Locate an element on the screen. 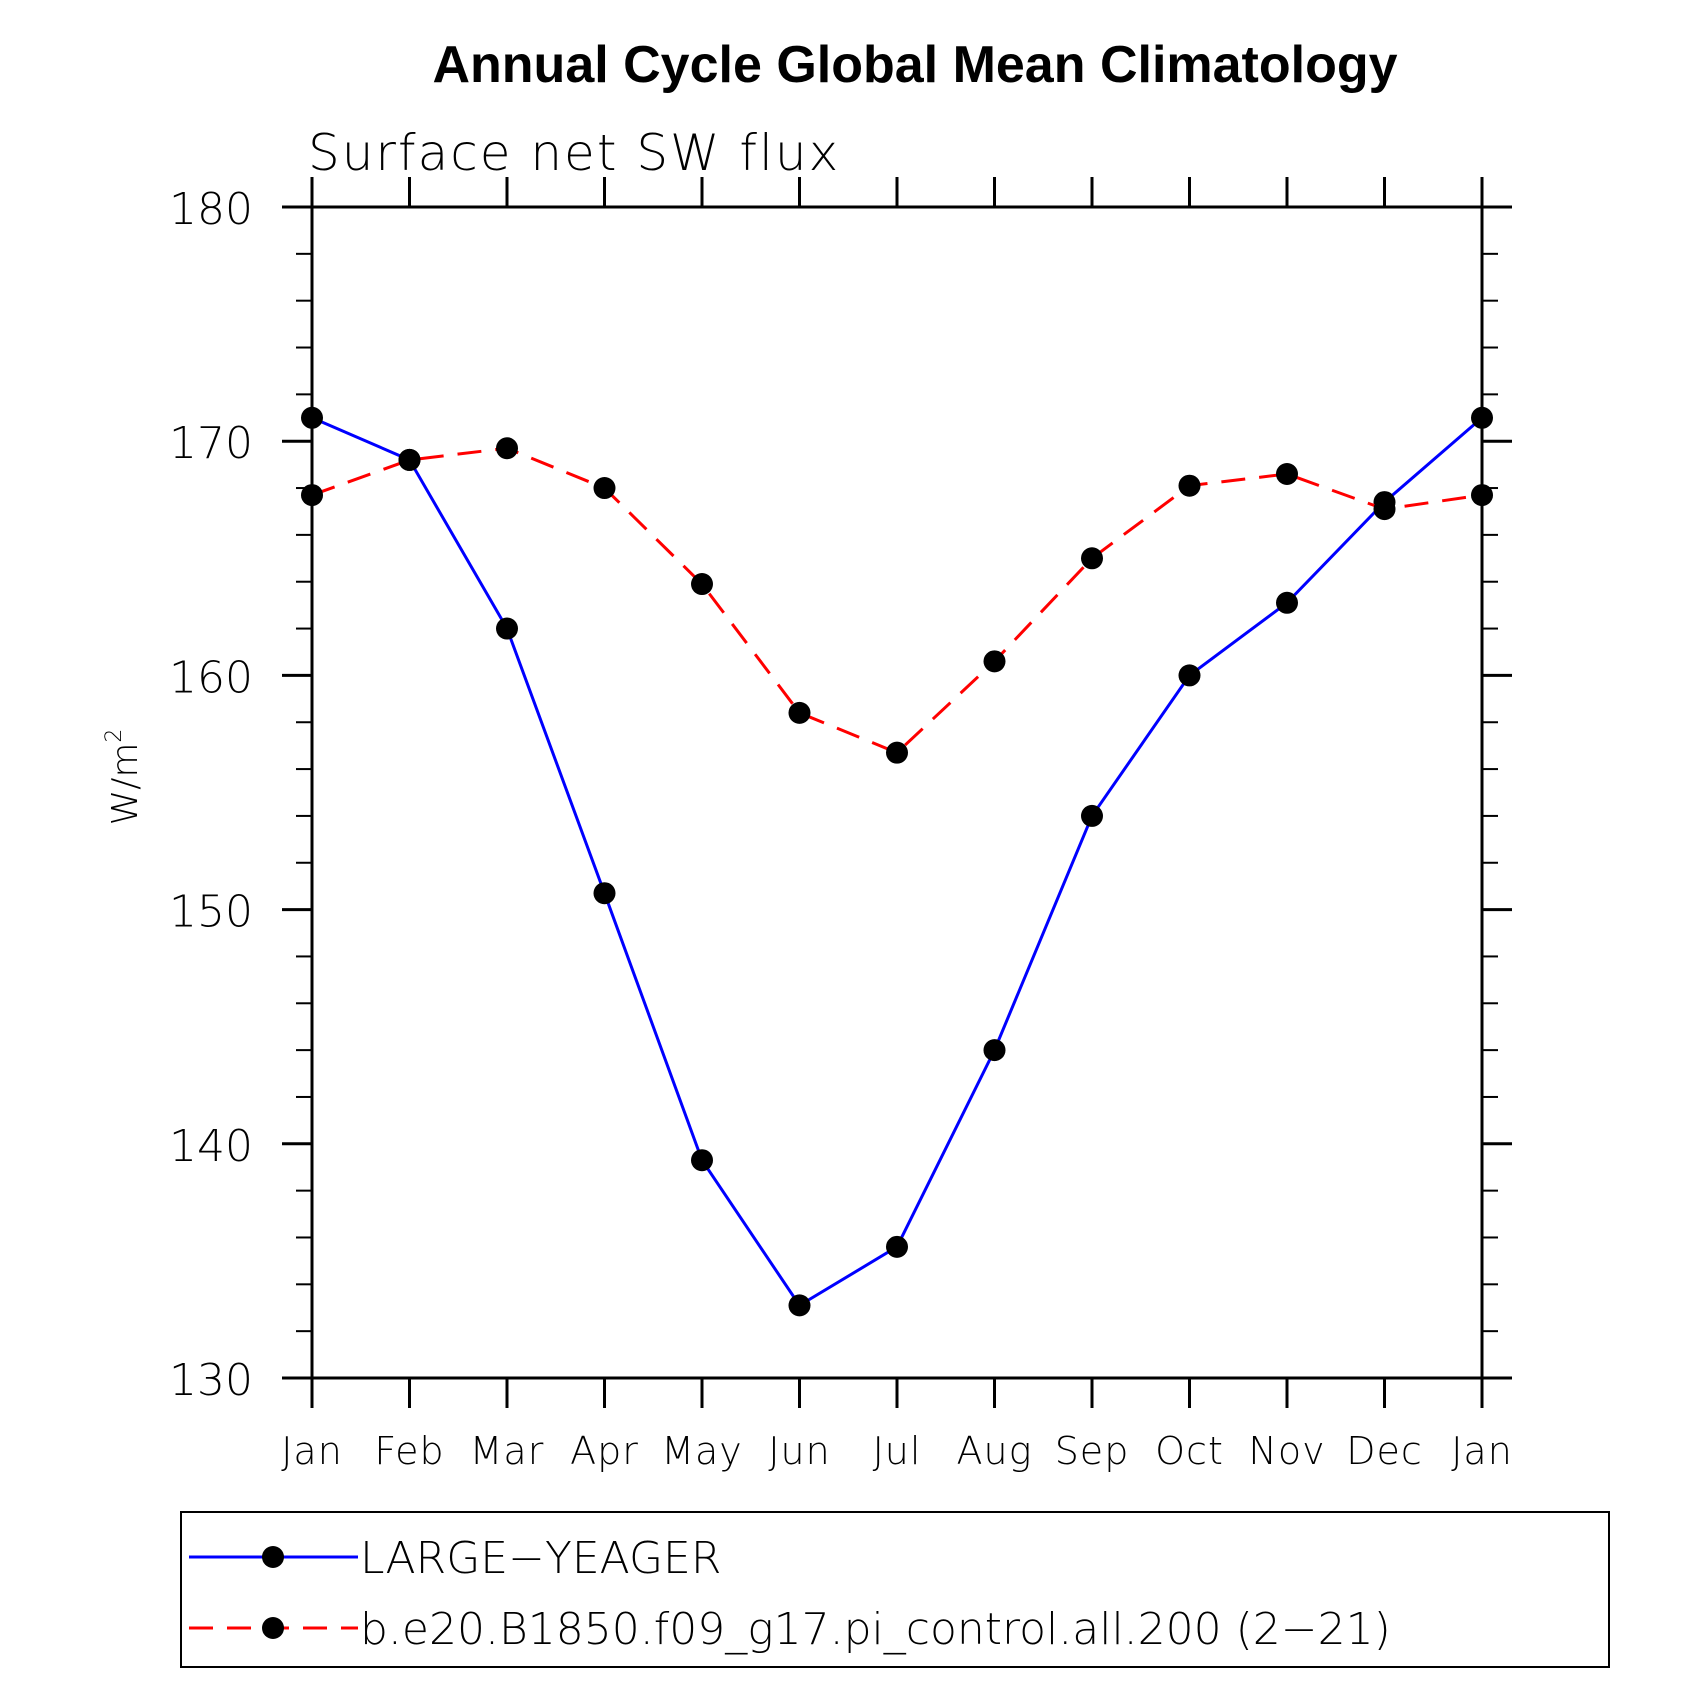  svg-text: W/m2 is located at coordinates (124, 777).